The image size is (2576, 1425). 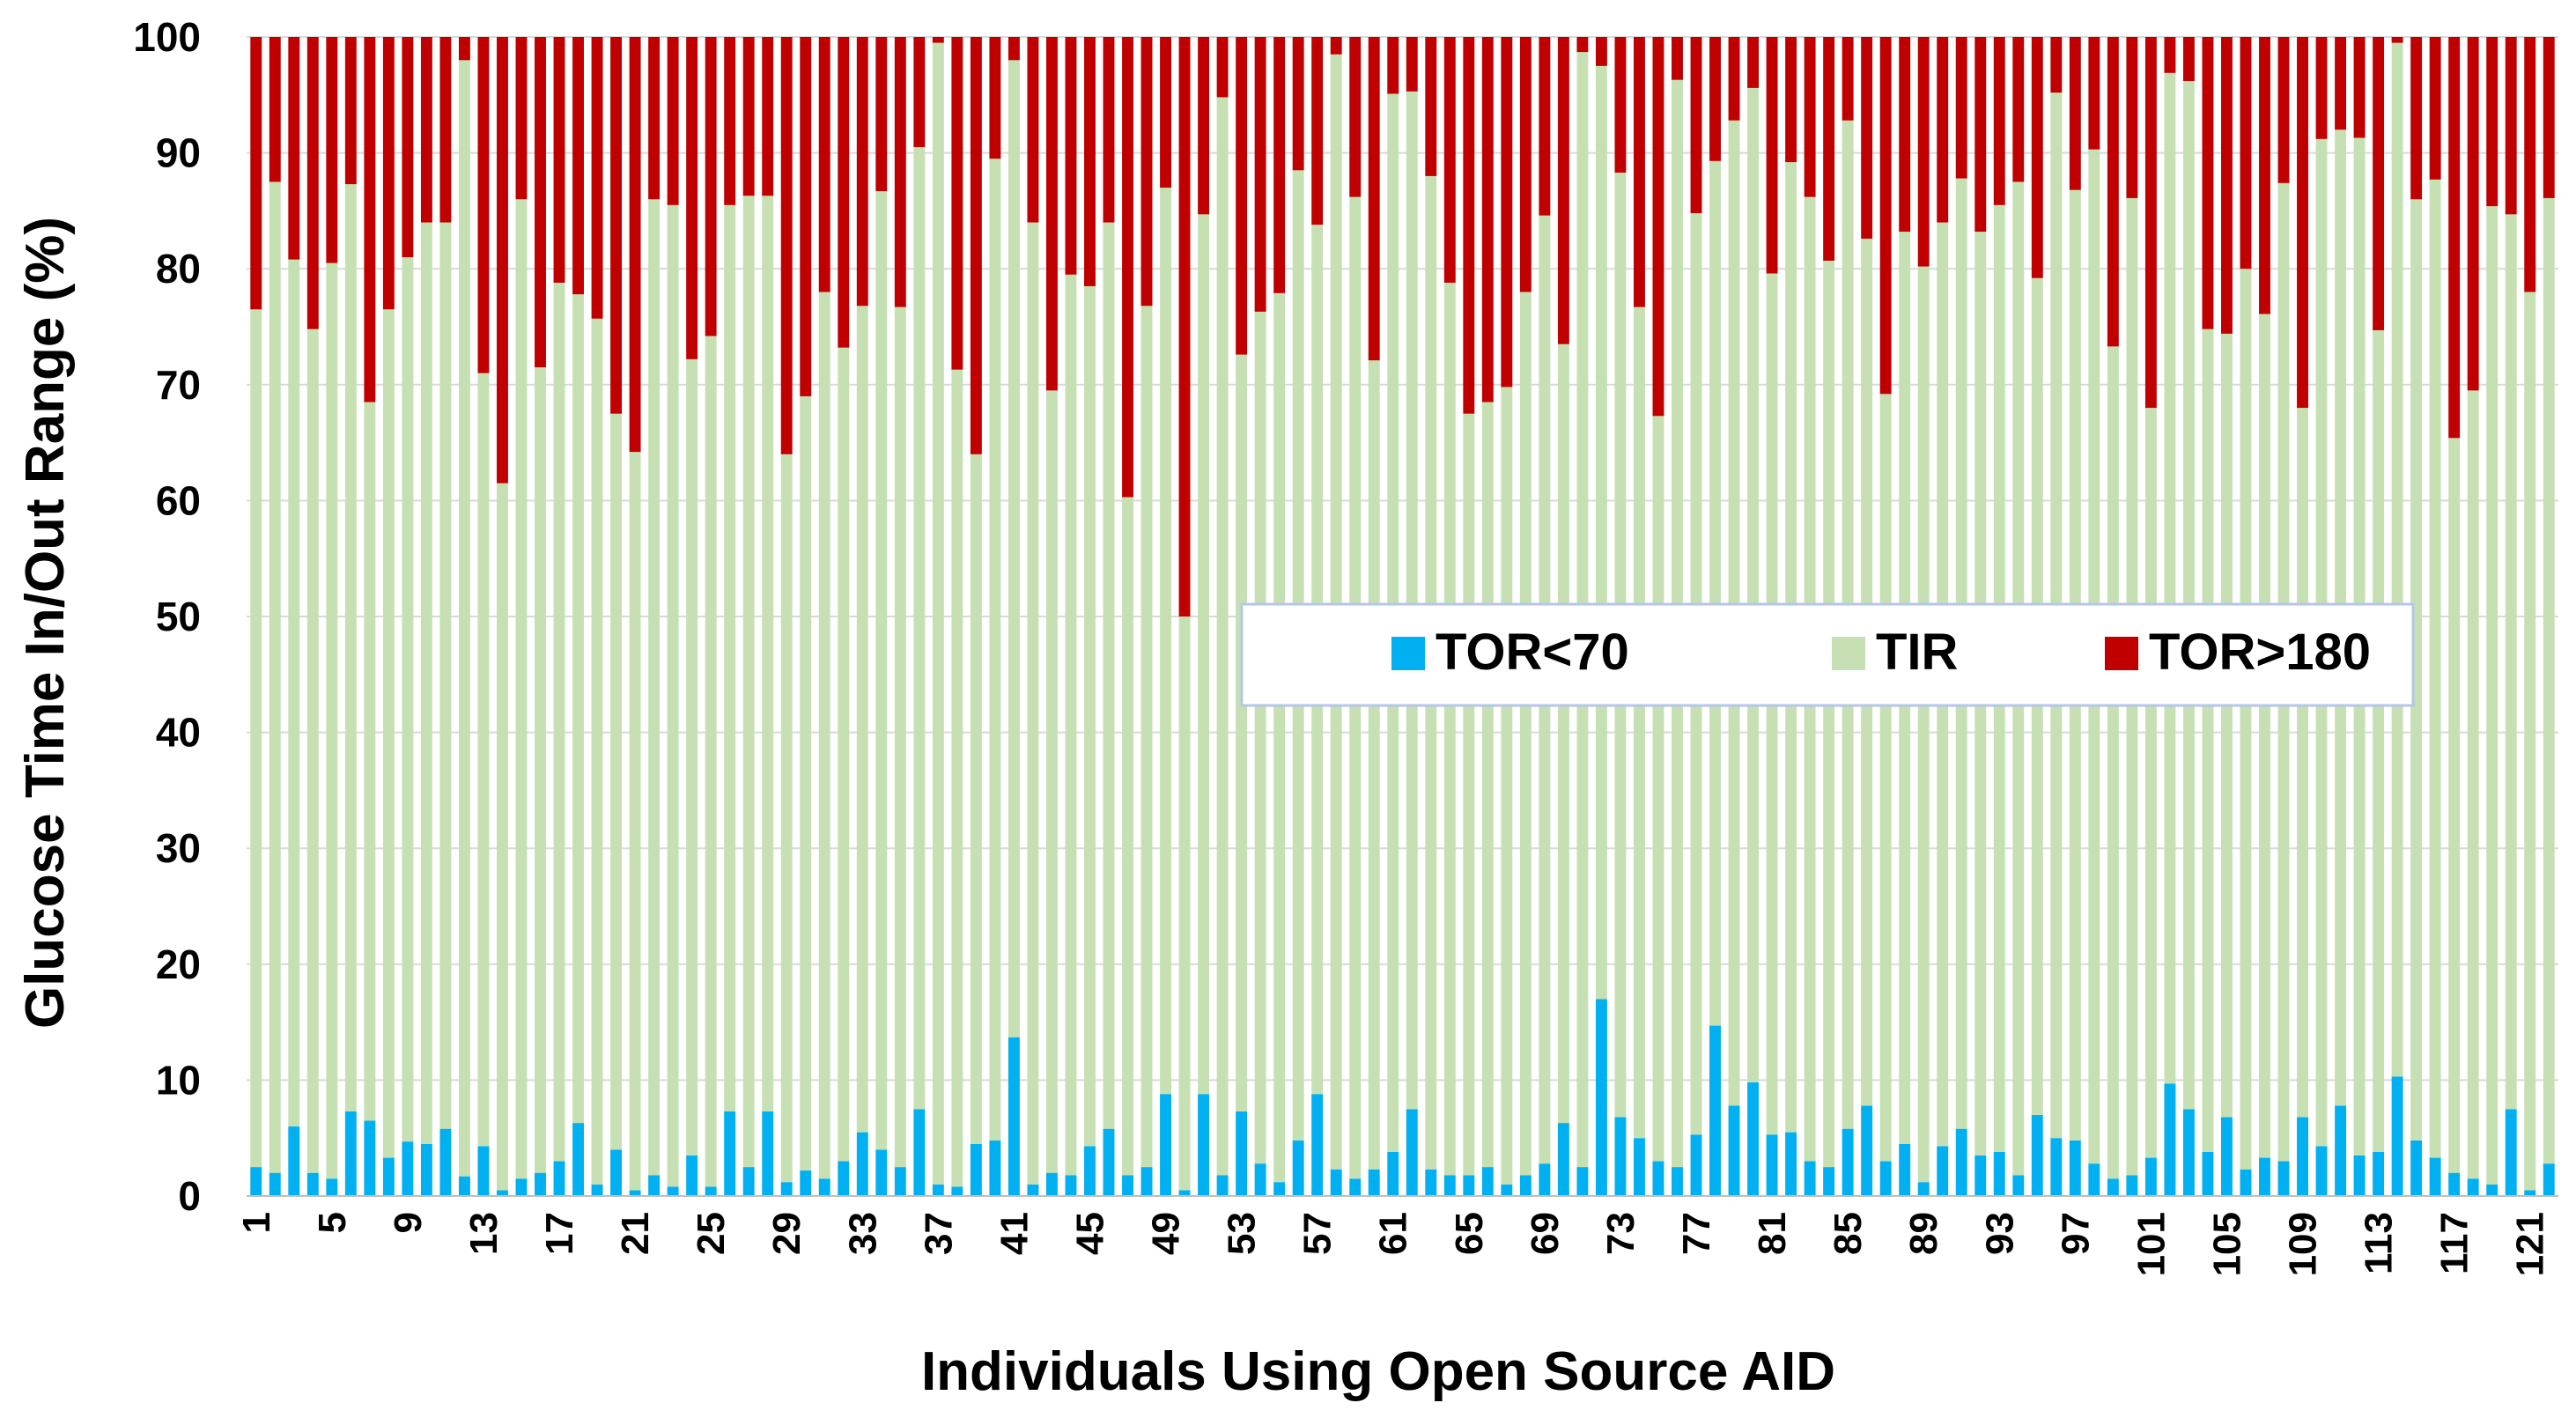 I want to click on x-tick-label: 93, so click(x=1999, y=1234).